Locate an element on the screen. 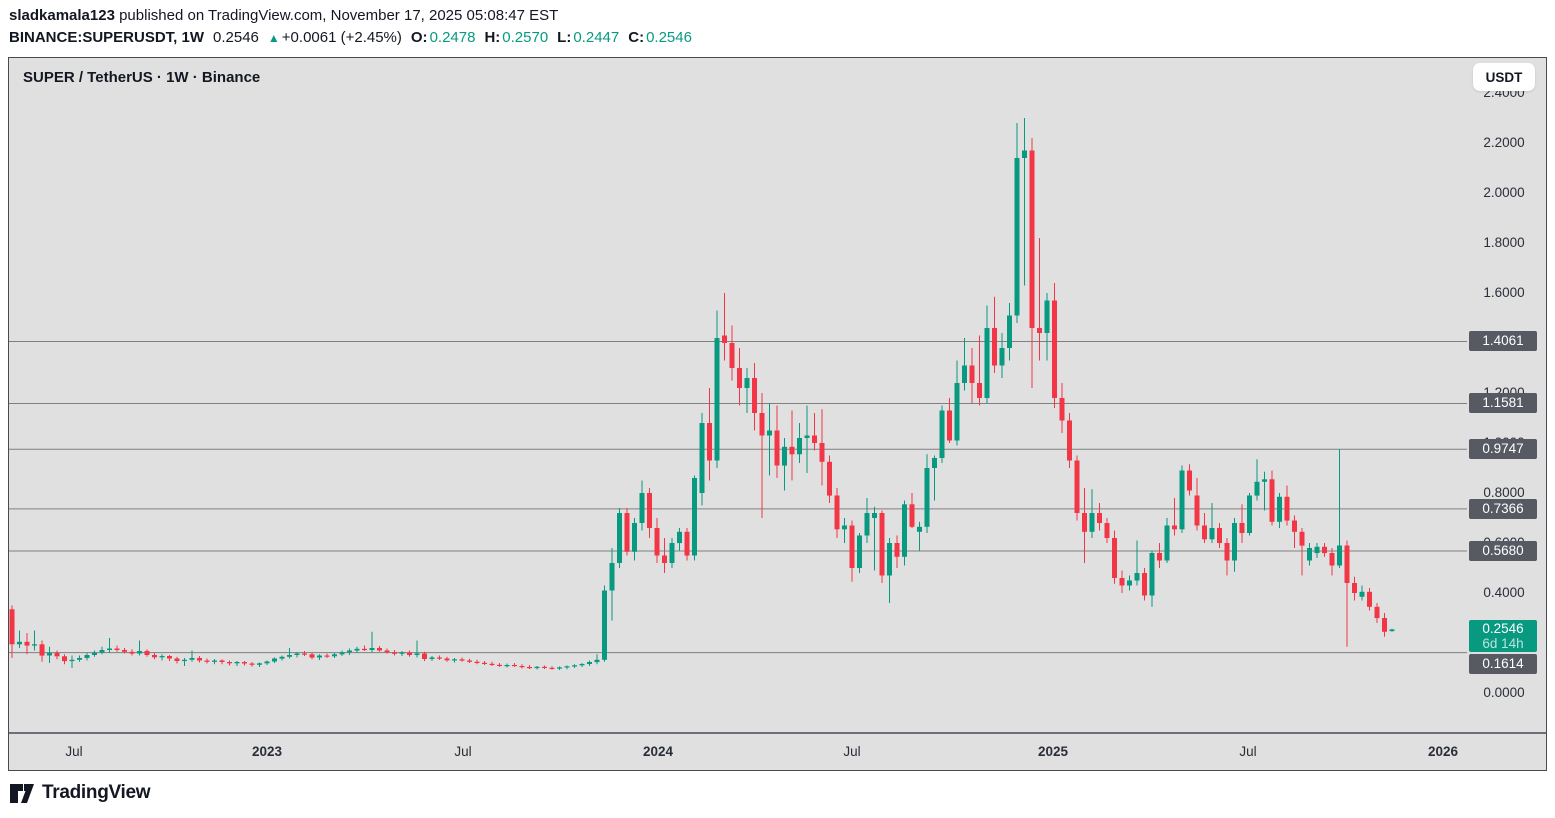  close-label: C: is located at coordinates (636, 37).